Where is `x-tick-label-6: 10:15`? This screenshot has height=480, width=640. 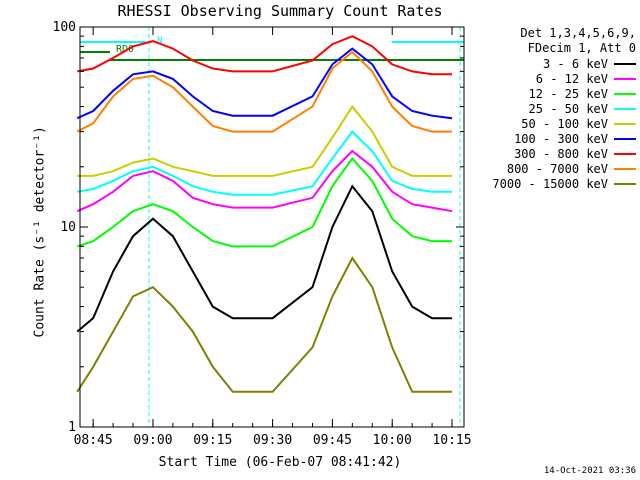 x-tick-label-6: 10:15 is located at coordinates (451, 440).